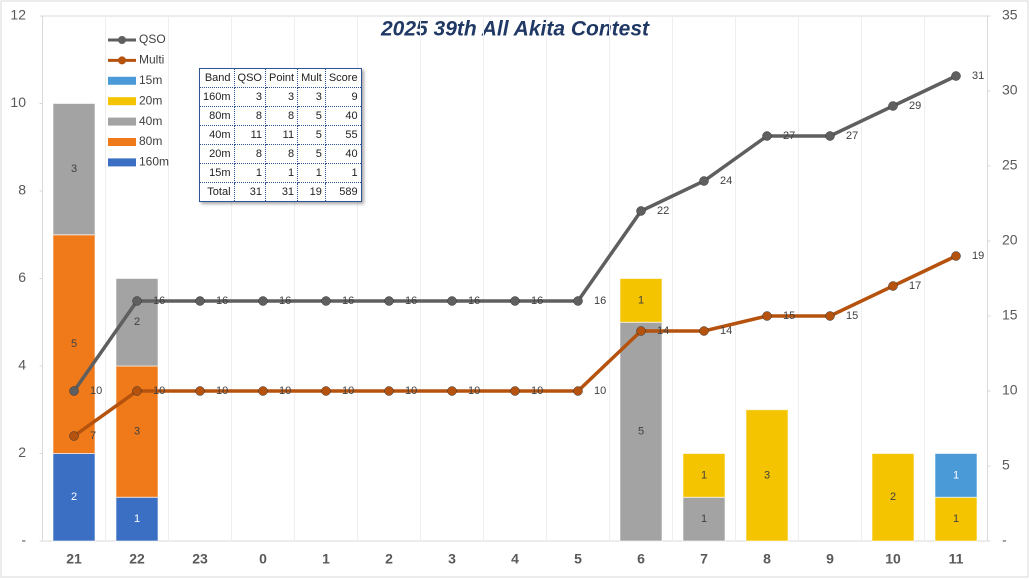 This screenshot has height=579, width=1030. What do you see at coordinates (1010, 315) in the screenshot?
I see `y2-tick-label: 15` at bounding box center [1010, 315].